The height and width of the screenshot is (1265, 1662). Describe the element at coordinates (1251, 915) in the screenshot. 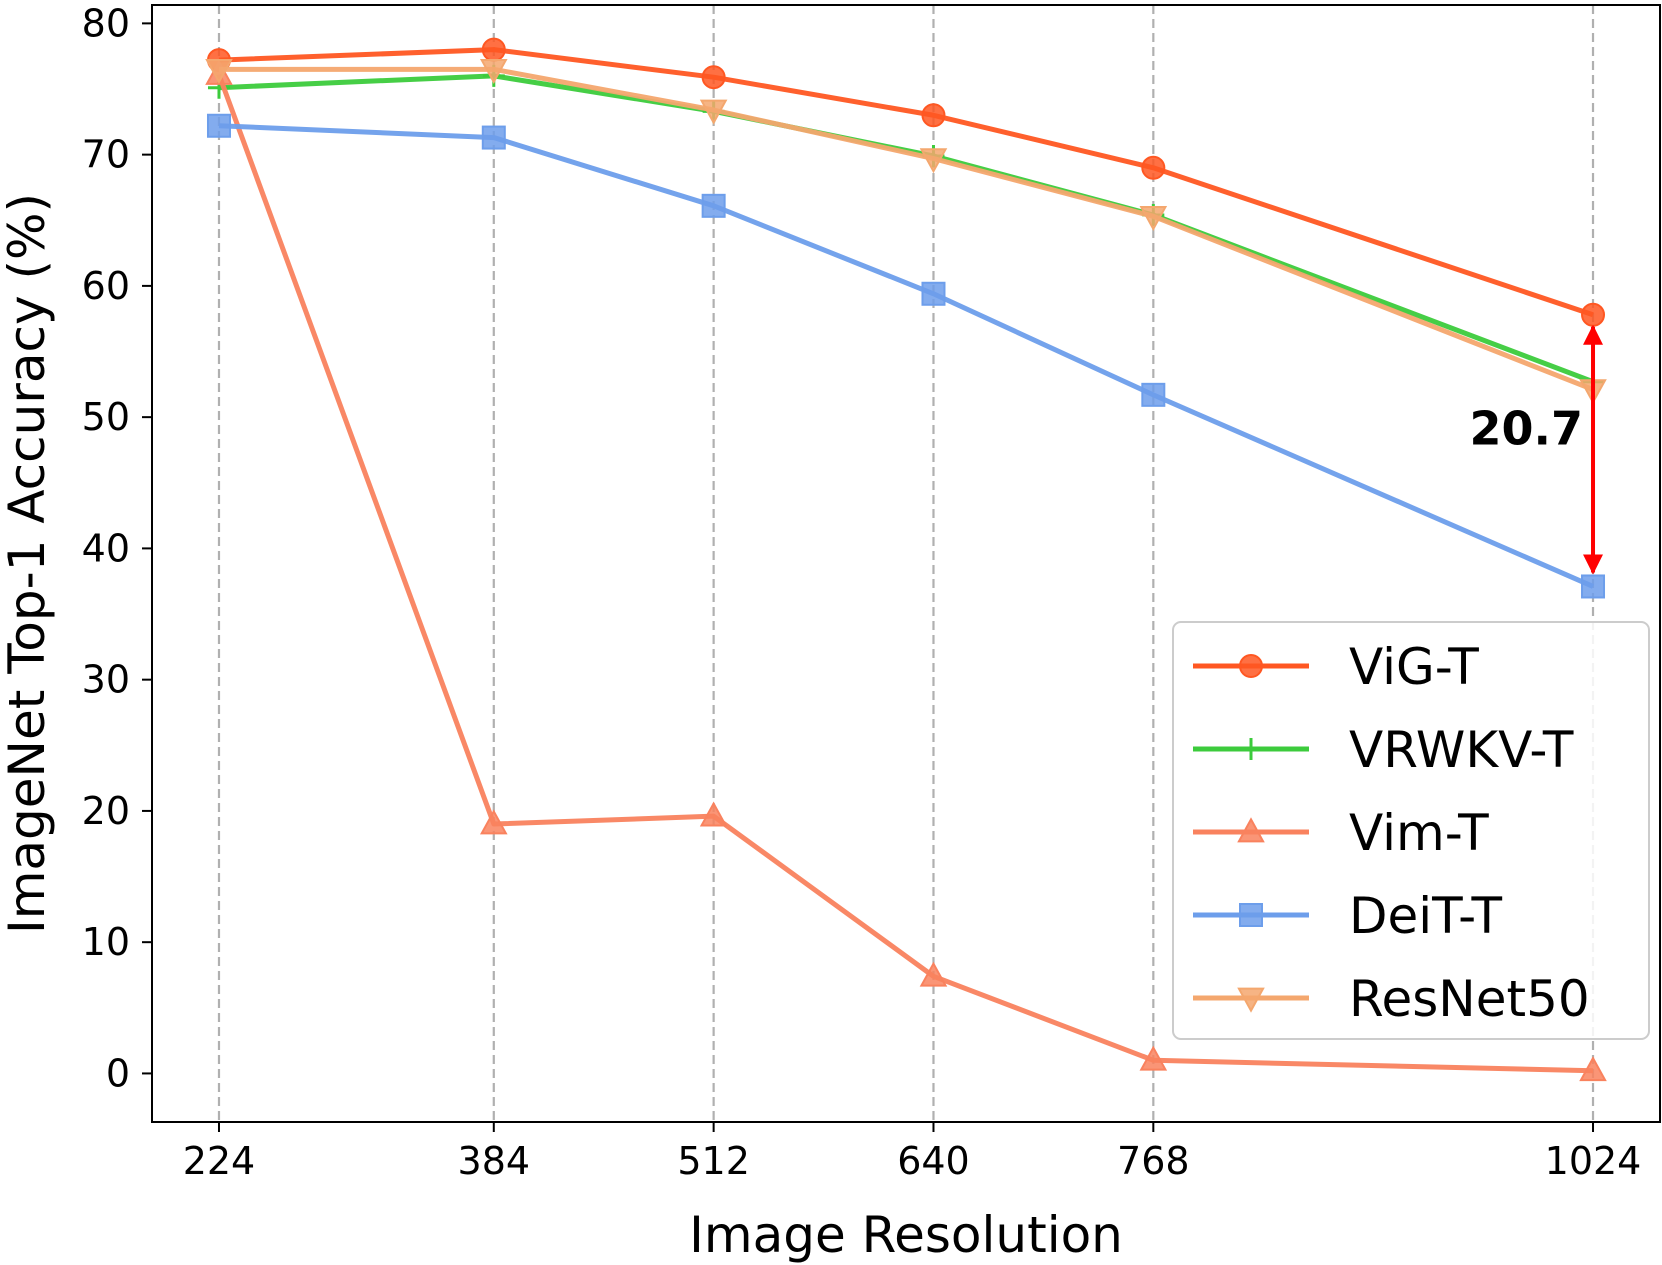

I see `legend-marker-deit-t` at that location.